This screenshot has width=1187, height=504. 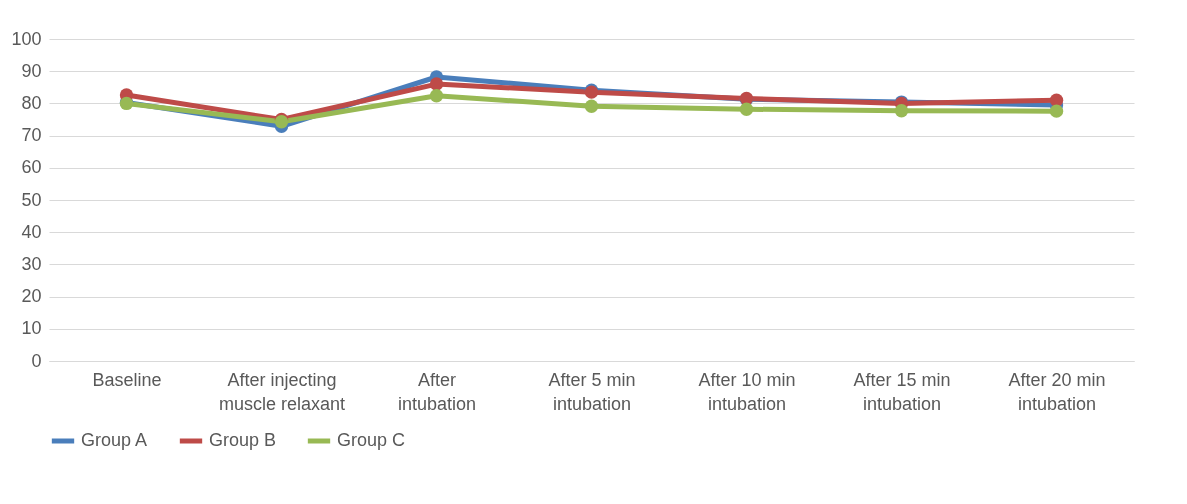 I want to click on x-tick-label: Baseline, so click(x=127, y=379).